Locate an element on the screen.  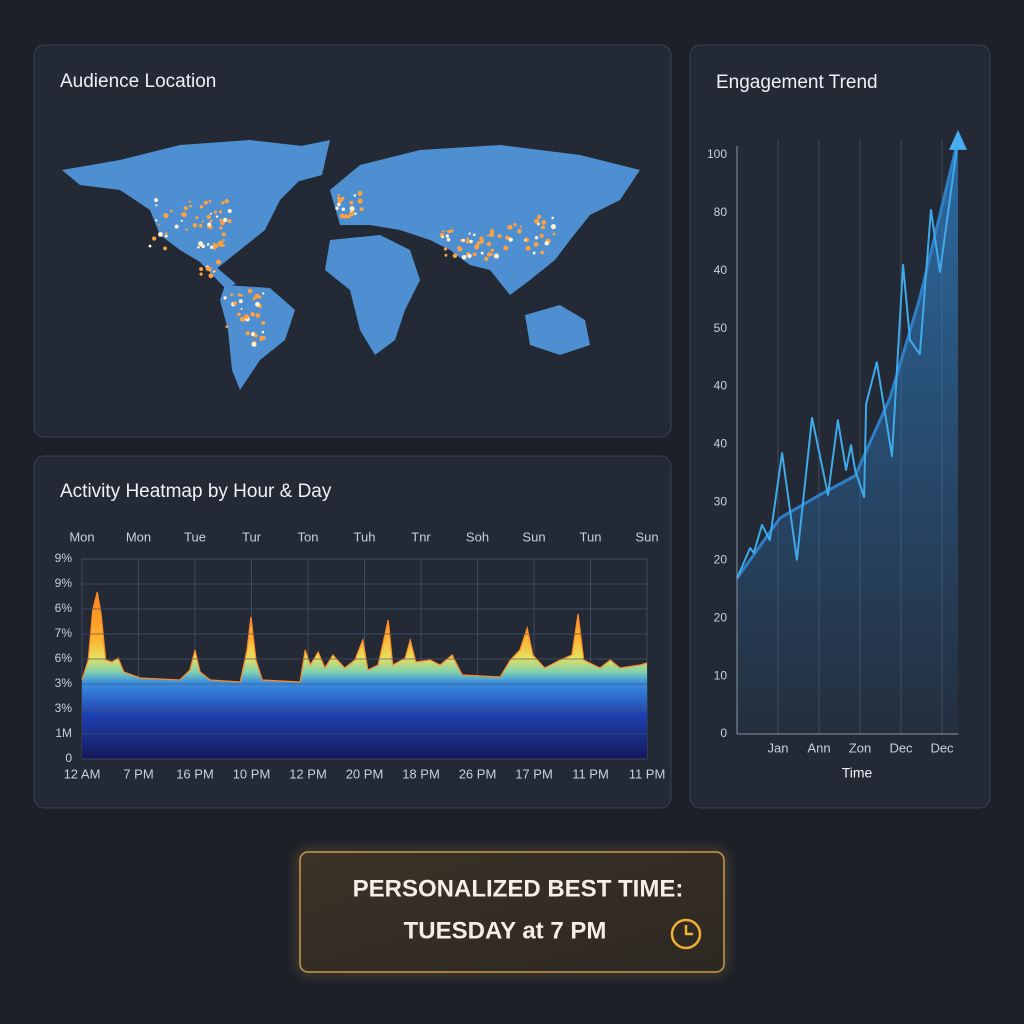
x-tick-label: 20 PM is located at coordinates (365, 773).